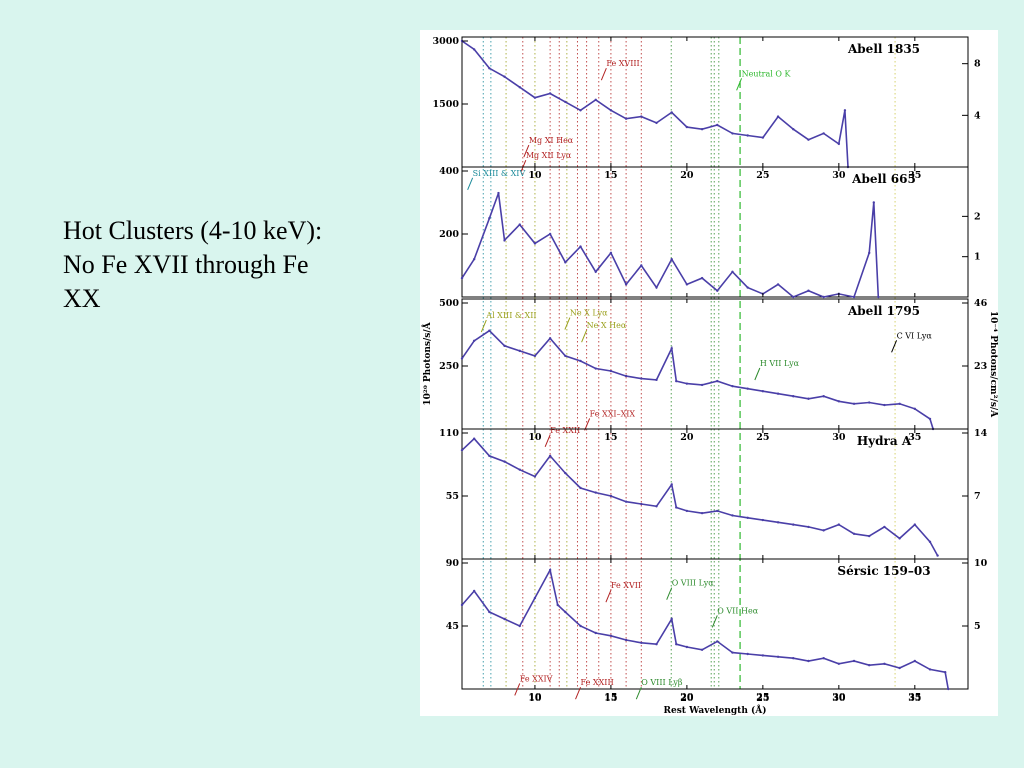 The image size is (1024, 768). I want to click on x-tick-label: 25, so click(762, 437).